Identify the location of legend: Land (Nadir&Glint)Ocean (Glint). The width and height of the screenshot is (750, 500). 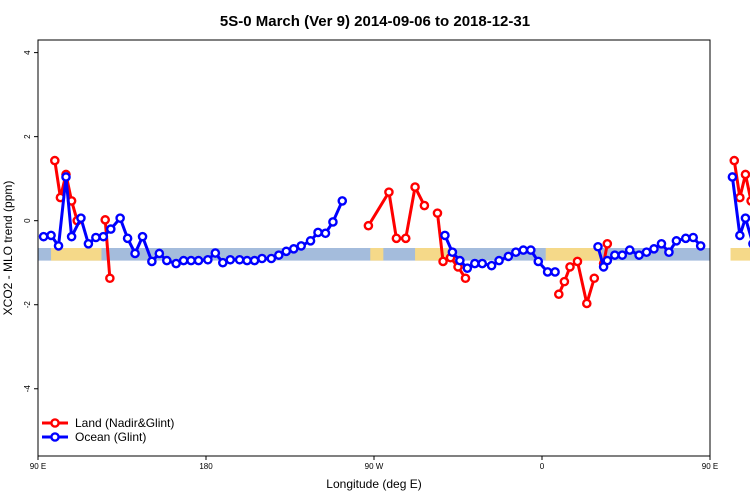
(108, 430).